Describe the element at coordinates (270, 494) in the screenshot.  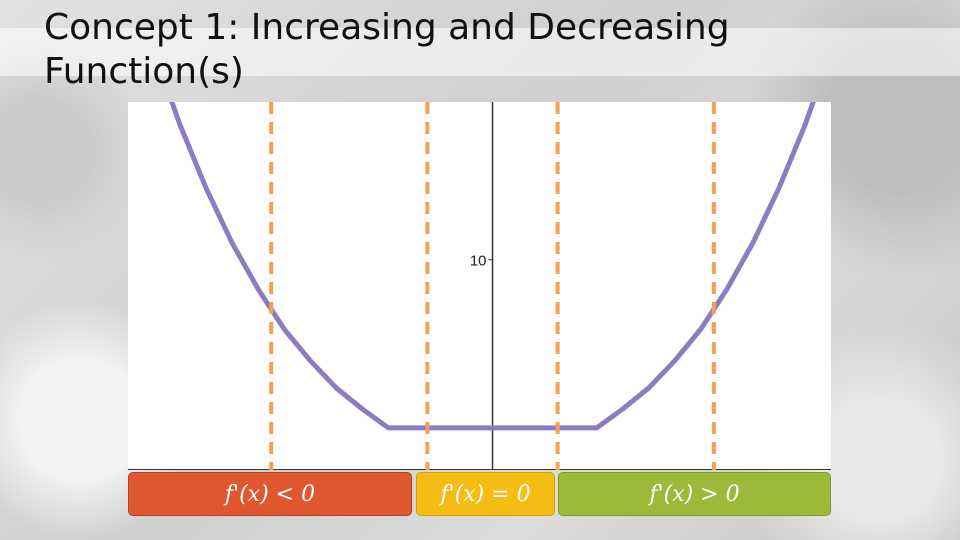
I see `legend-derivative-negative: f'(x) < 0` at that location.